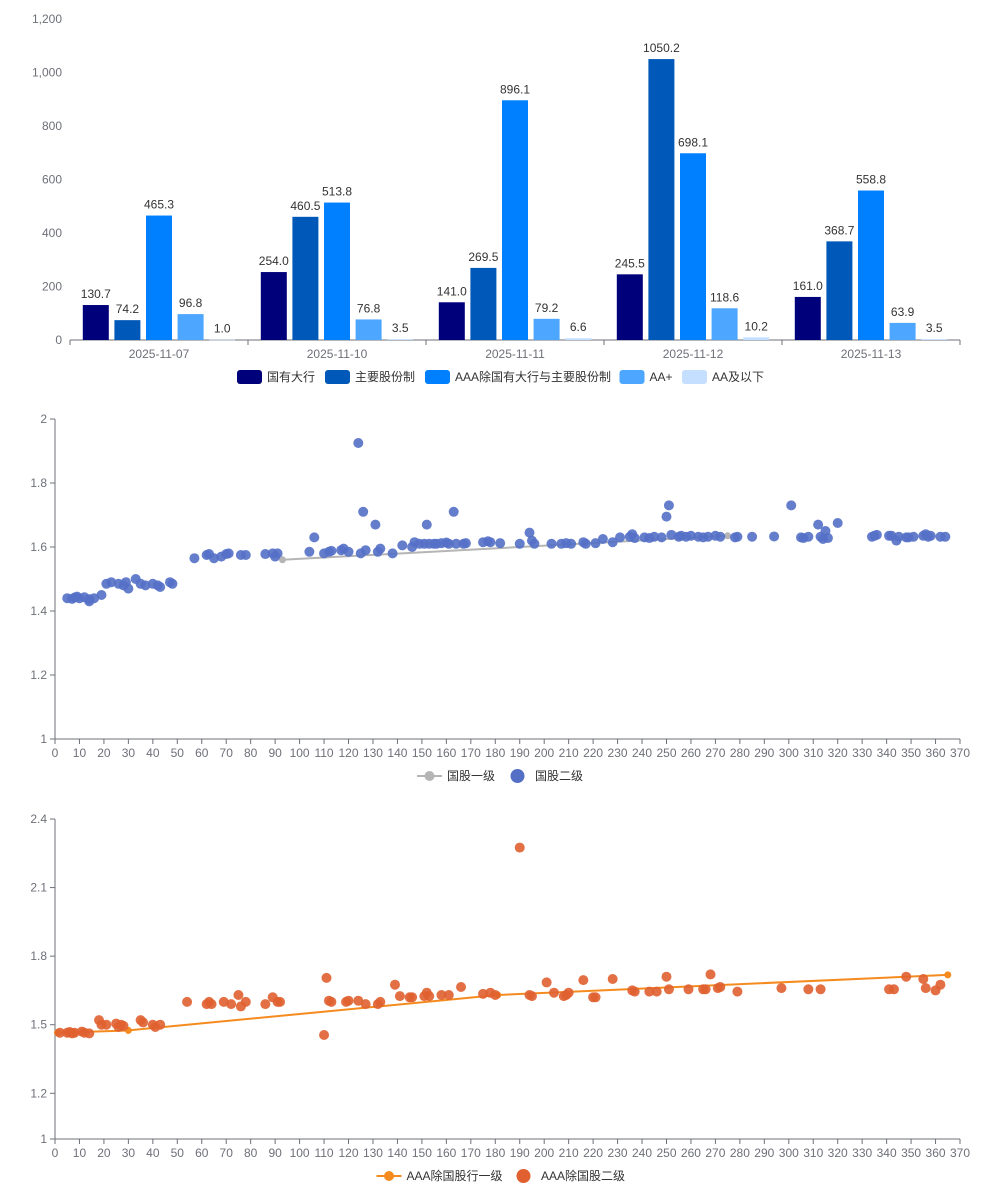  What do you see at coordinates (291, 377) in the screenshot?
I see `legend-label: 国有大行` at bounding box center [291, 377].